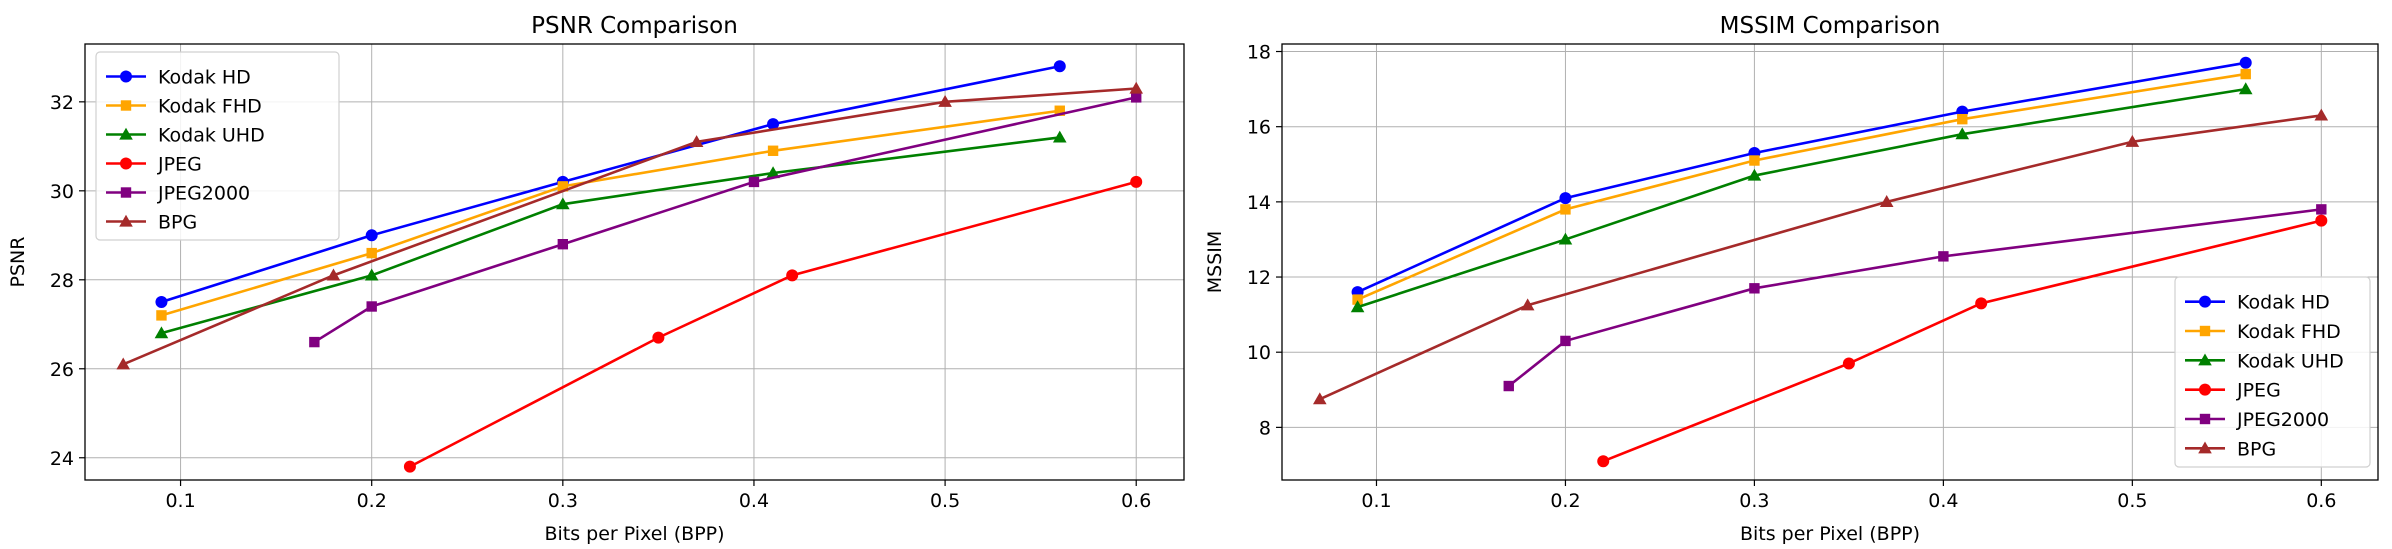 This screenshot has height=549, width=2392. Describe the element at coordinates (210, 107) in the screenshot. I see `legend-label: Kodak FHD` at that location.